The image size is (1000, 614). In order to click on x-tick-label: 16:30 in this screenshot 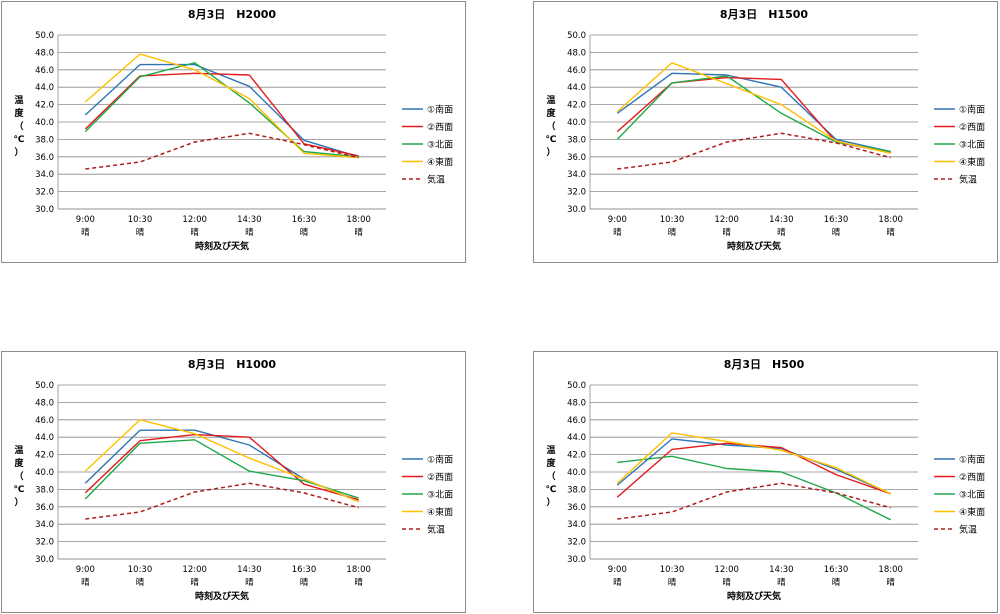, I will do `click(836, 220)`.